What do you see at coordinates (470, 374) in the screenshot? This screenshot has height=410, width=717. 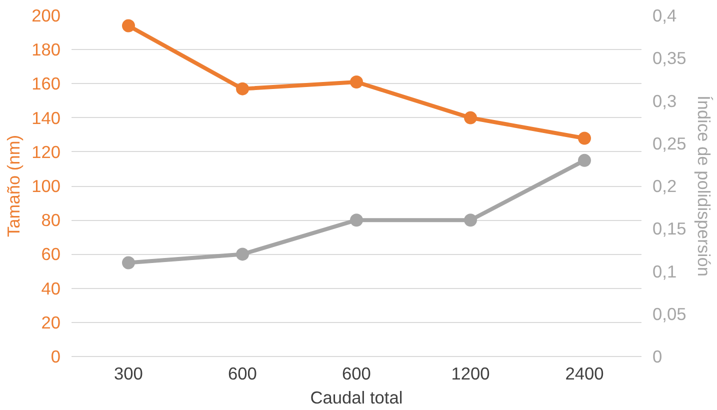 I see `x-tick-label: 1200` at bounding box center [470, 374].